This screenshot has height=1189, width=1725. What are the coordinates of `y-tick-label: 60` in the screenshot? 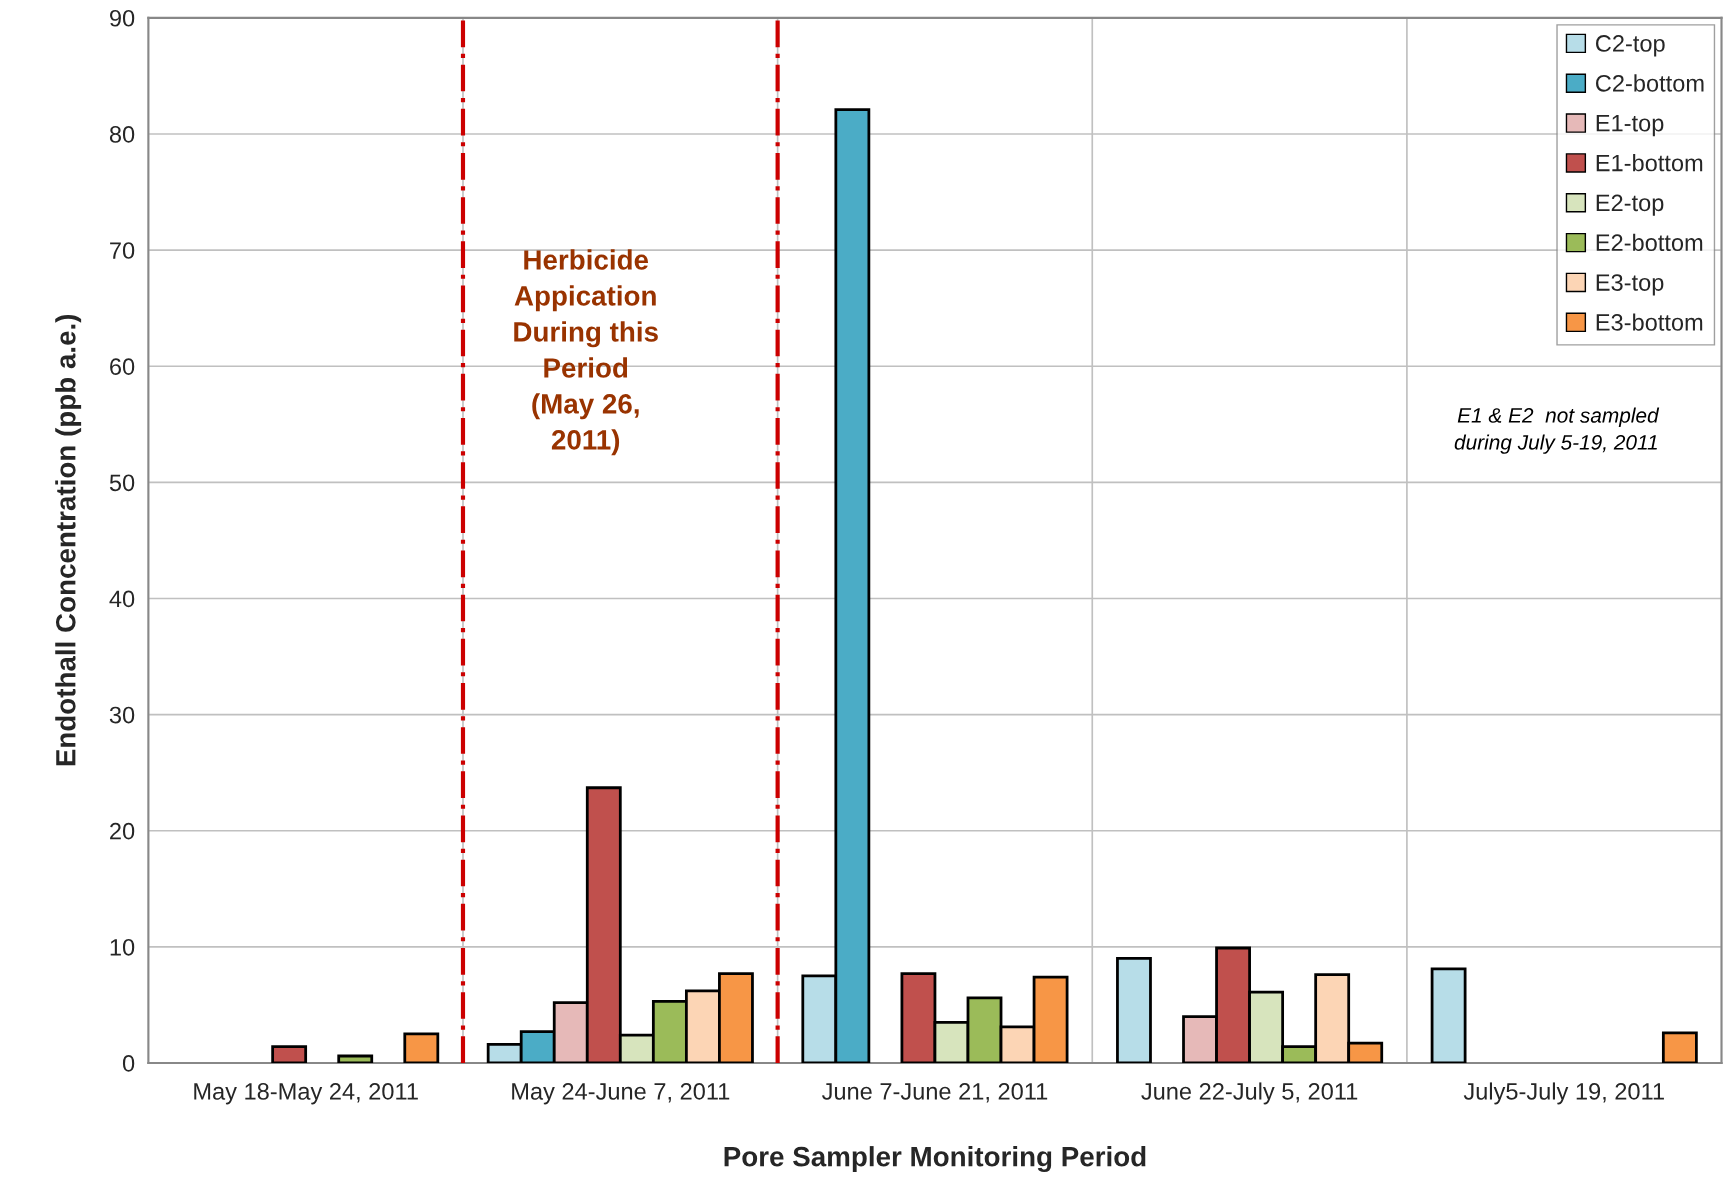 It's located at (122, 366).